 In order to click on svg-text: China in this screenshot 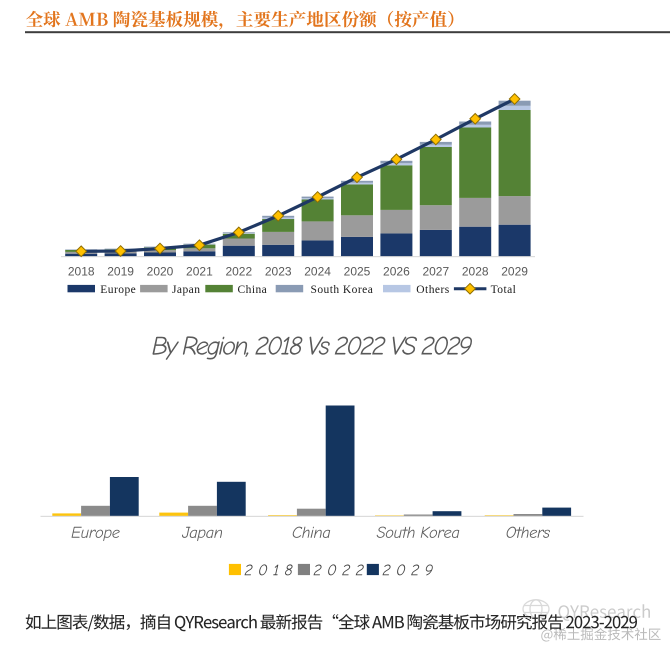, I will do `click(253, 290)`.